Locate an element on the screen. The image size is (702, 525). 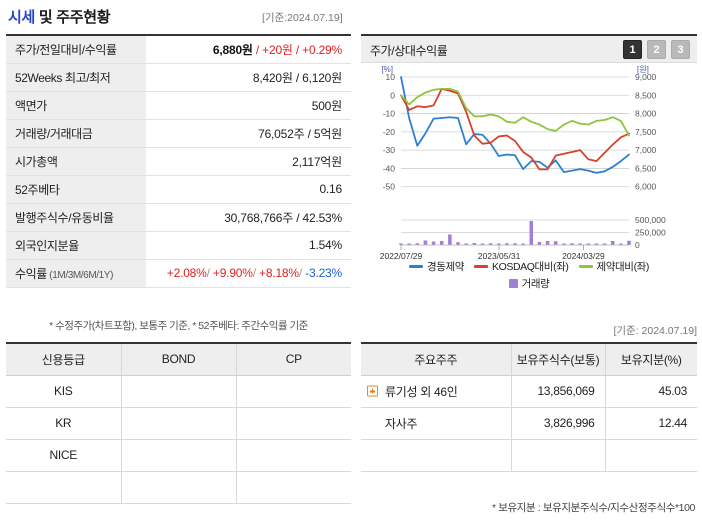
legend-item-volume: 거래량 is located at coordinates (529, 283).